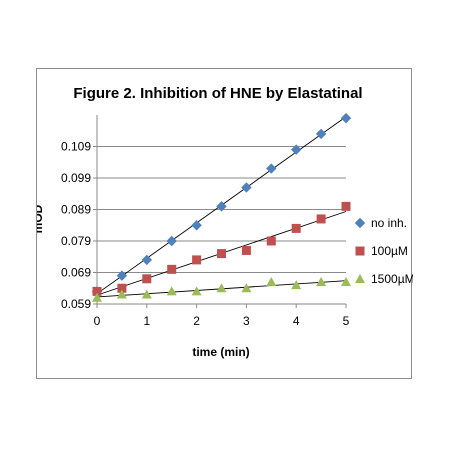 The height and width of the screenshot is (450, 450). What do you see at coordinates (76, 178) in the screenshot?
I see `y-tick-label: 0.099` at bounding box center [76, 178].